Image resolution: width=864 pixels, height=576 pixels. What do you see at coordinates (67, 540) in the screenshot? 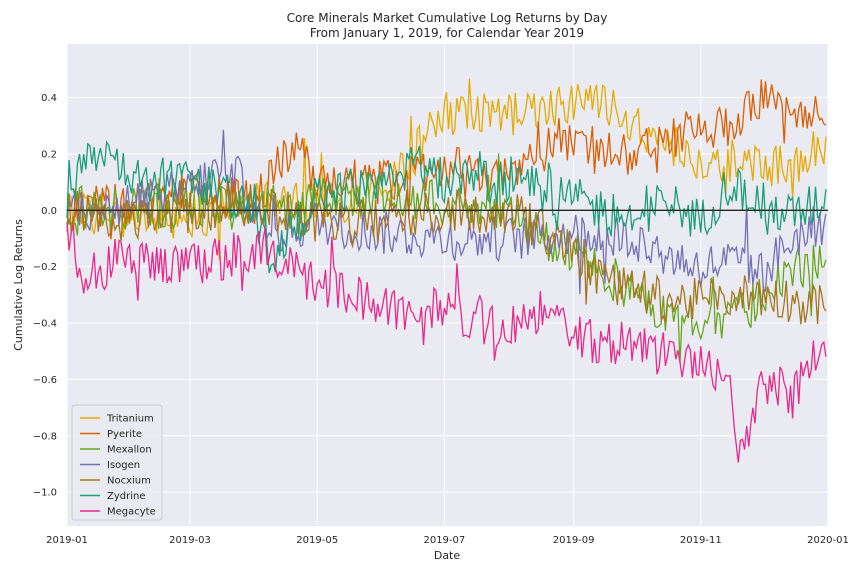
I see `x-tick-label: 2019-01` at bounding box center [67, 540].